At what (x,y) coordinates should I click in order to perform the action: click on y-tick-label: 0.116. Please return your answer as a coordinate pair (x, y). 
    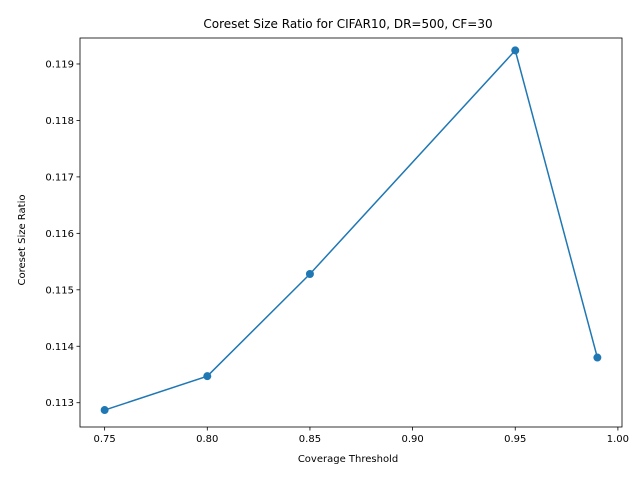
    Looking at the image, I should click on (59, 234).